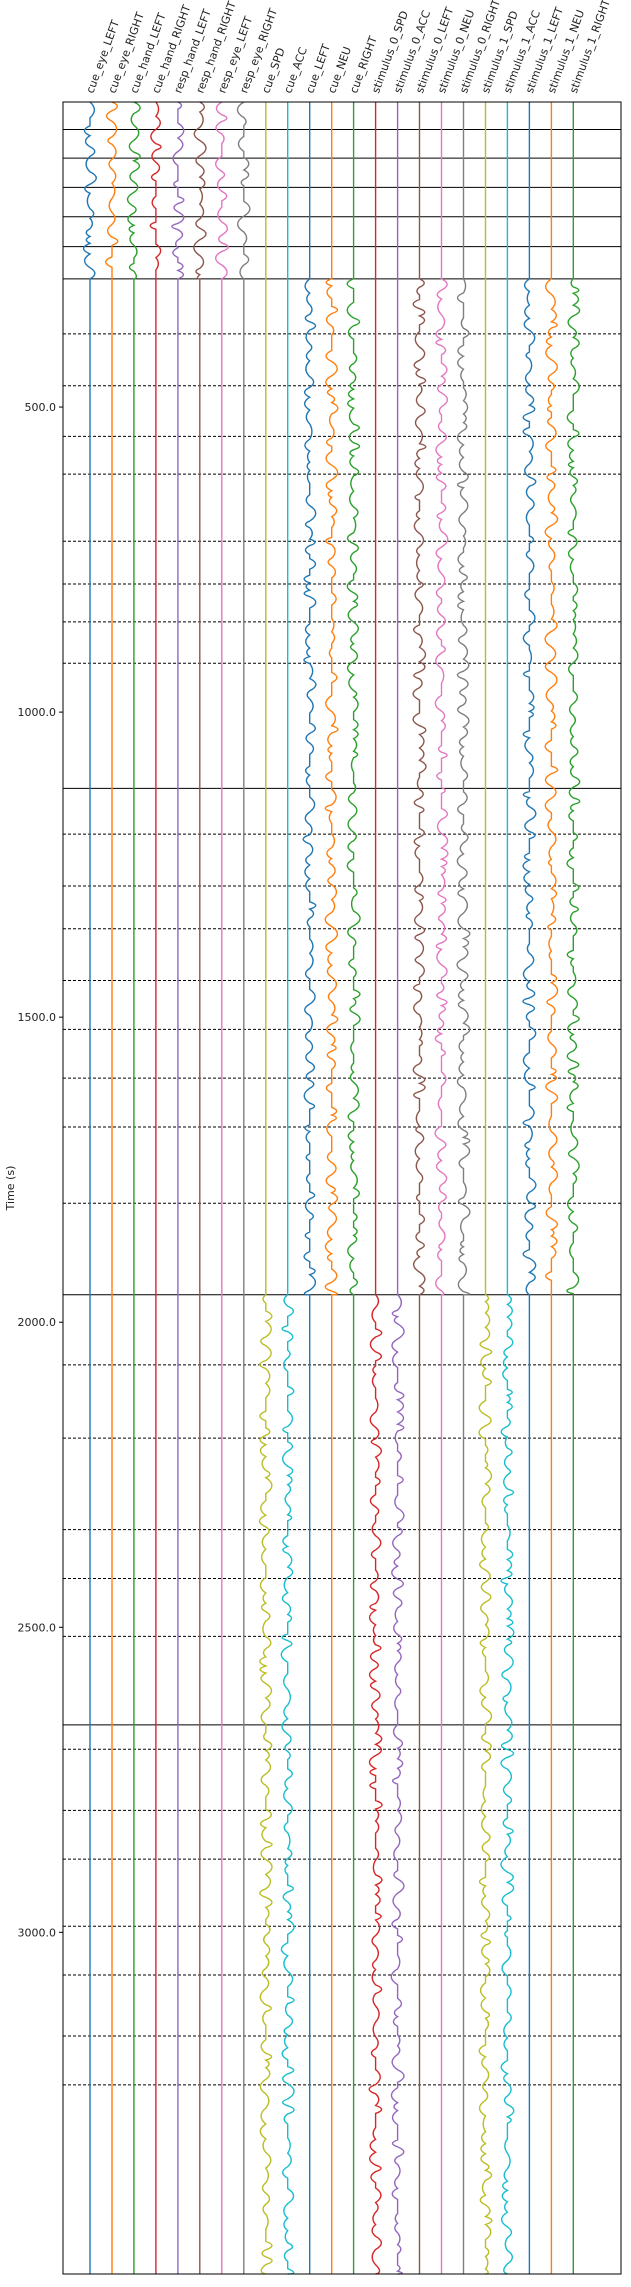 The image size is (631, 2287). I want to click on series-line-resp-eye-right, so click(243, 1187).